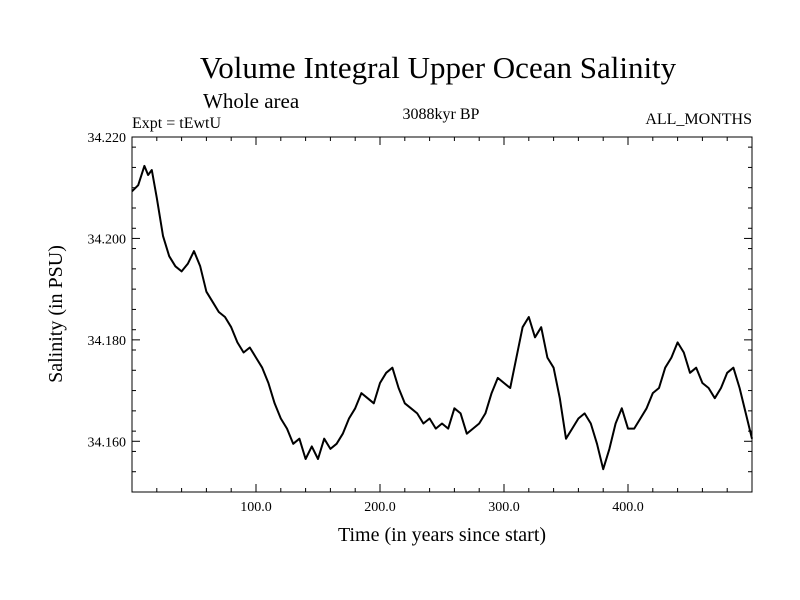 The width and height of the screenshot is (800, 600). I want to click on x-tick-label: 200.0, so click(380, 507).